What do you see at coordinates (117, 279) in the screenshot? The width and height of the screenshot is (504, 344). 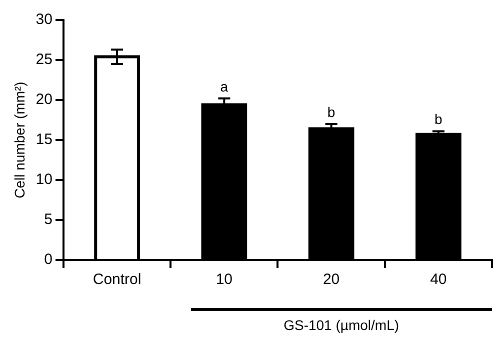 I see `x-tick-label: Control` at bounding box center [117, 279].